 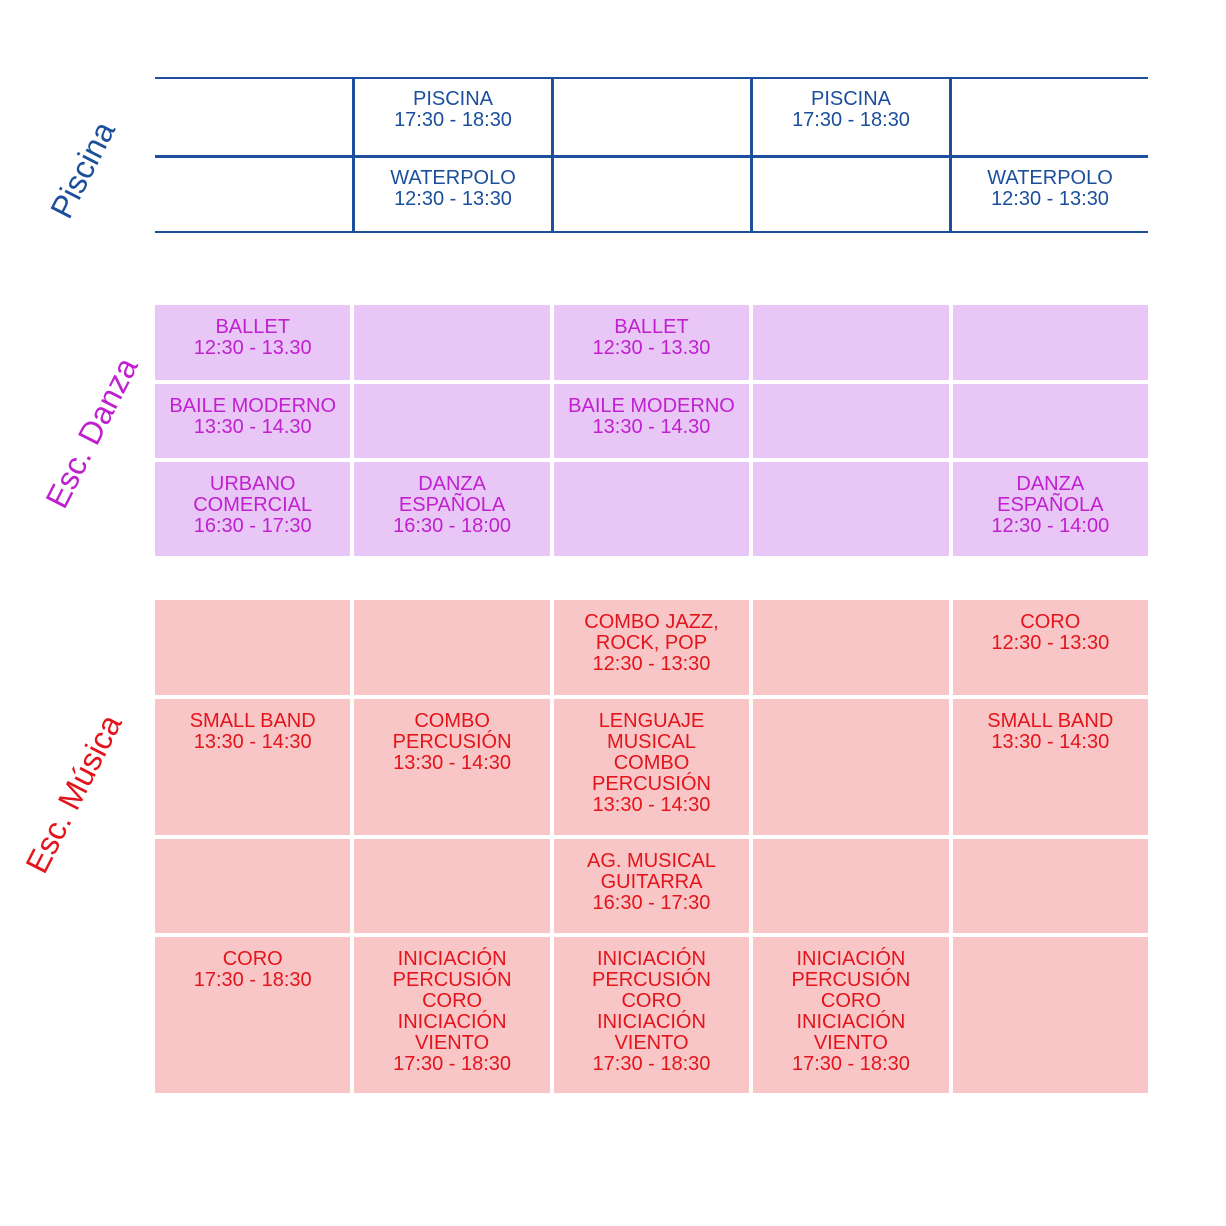 I want to click on cell-text-line: 12:30 - 14:00, so click(x=1050, y=526).